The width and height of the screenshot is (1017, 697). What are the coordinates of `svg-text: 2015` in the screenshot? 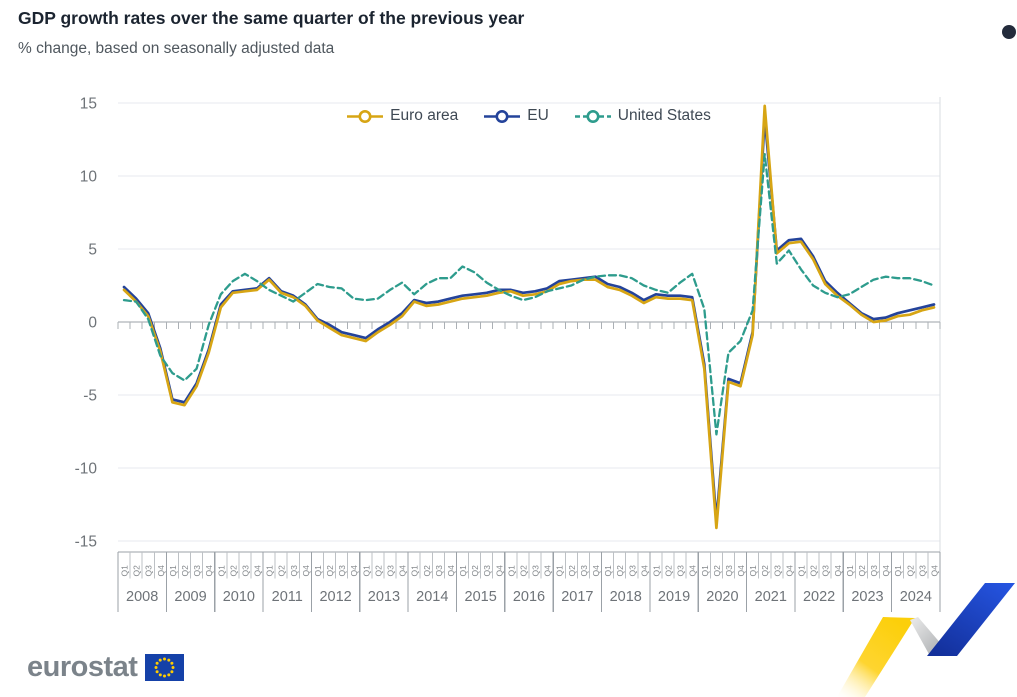 It's located at (481, 597).